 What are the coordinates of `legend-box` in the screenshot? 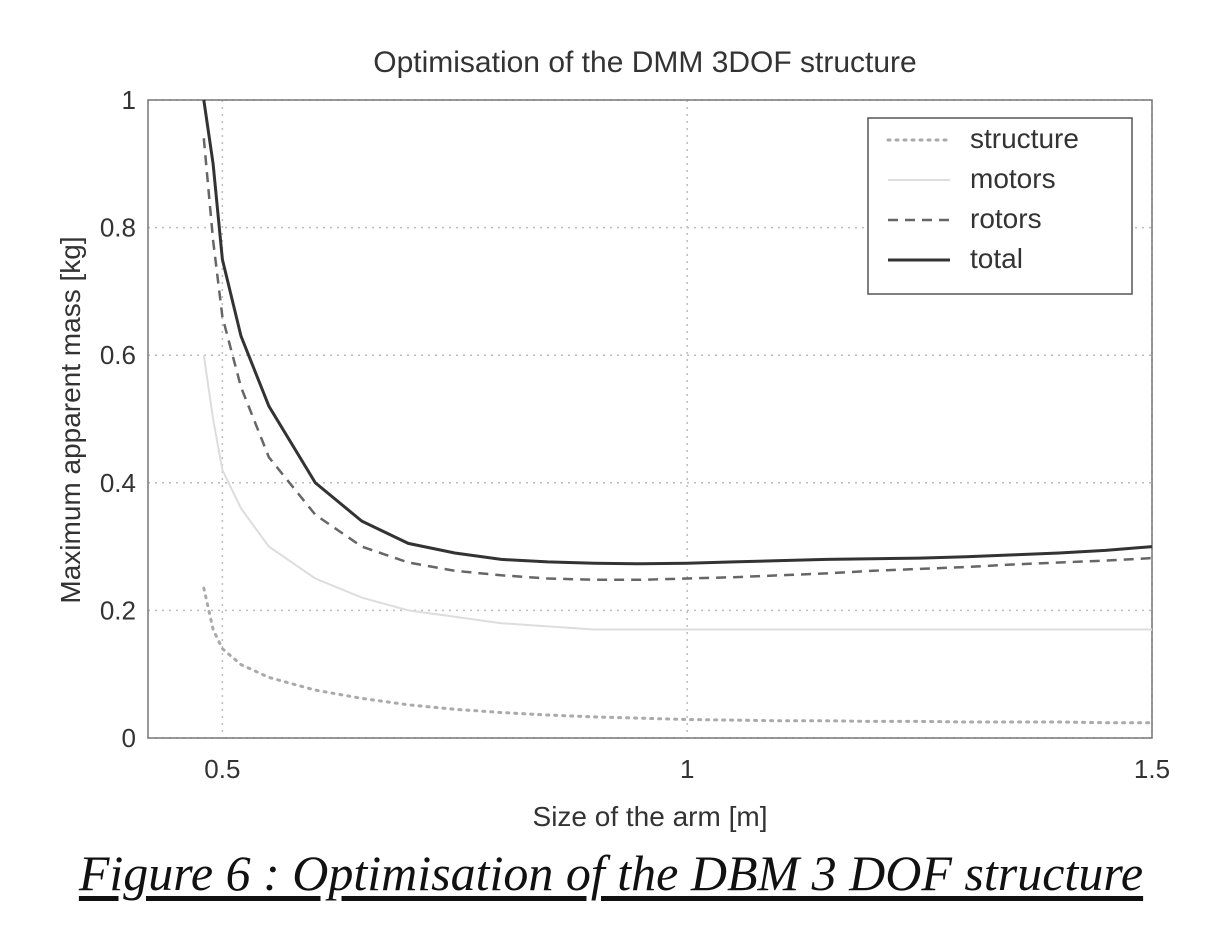 It's located at (1000, 206).